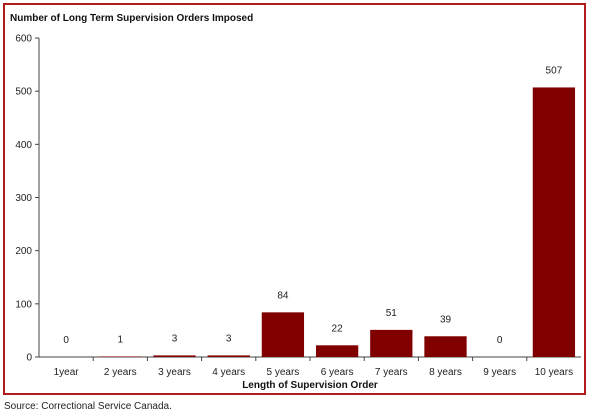  Describe the element at coordinates (23, 39) in the screenshot. I see `y-tick-label: 600` at that location.